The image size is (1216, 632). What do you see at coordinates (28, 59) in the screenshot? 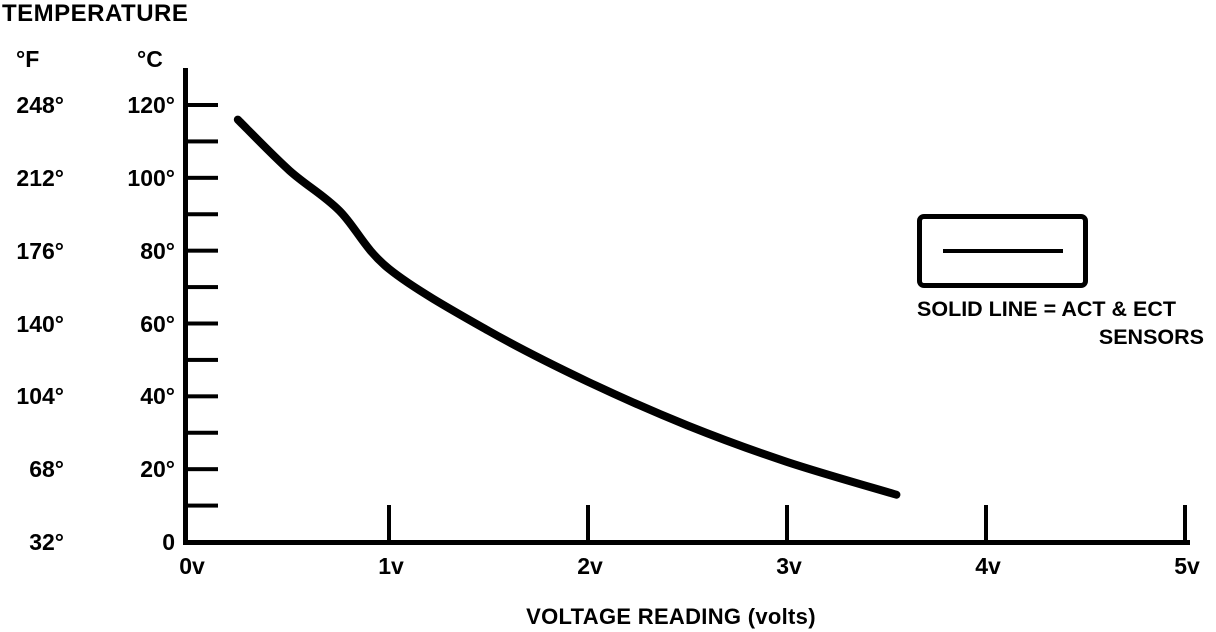
I see `fahrenheit-unit-header: °F` at bounding box center [28, 59].